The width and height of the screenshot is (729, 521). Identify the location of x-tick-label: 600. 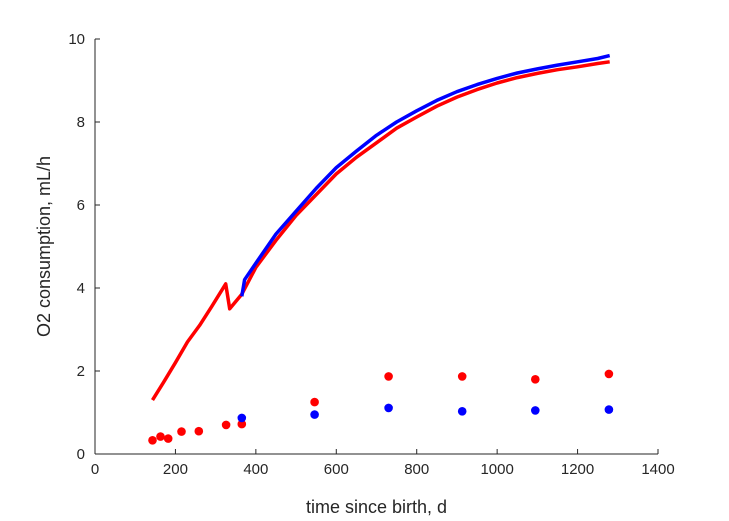
(336, 469).